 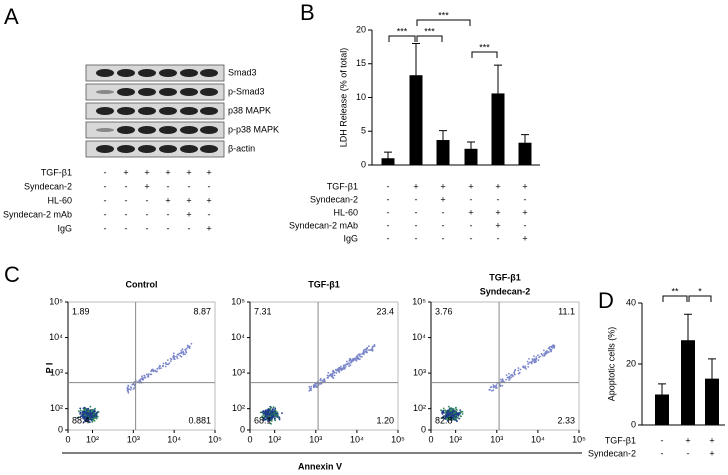 What do you see at coordinates (416, 120) in the screenshot?
I see `bar` at bounding box center [416, 120].